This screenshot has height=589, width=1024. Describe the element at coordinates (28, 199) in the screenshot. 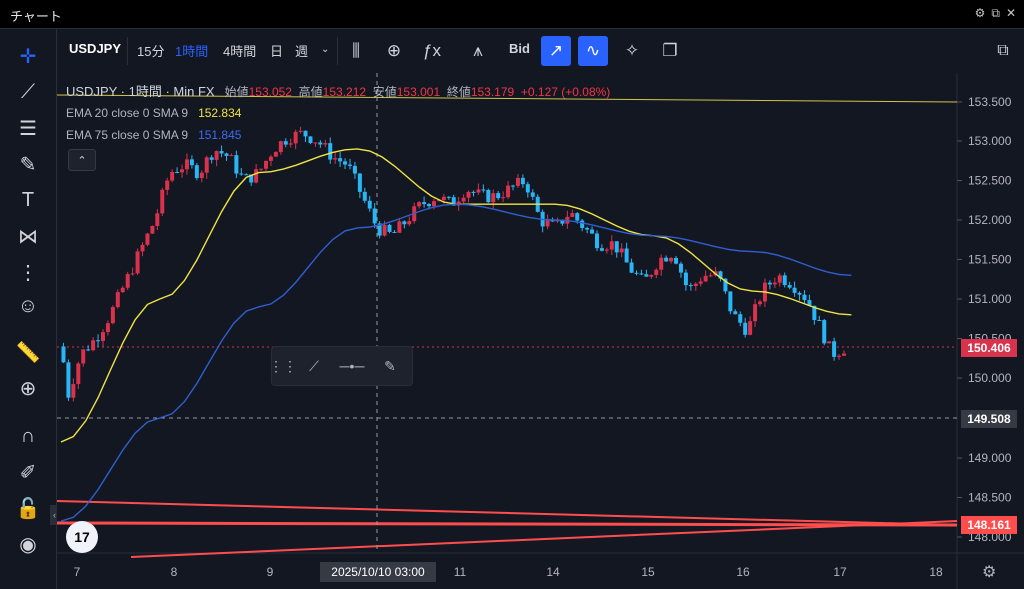

I see `text-icon: T` at that location.